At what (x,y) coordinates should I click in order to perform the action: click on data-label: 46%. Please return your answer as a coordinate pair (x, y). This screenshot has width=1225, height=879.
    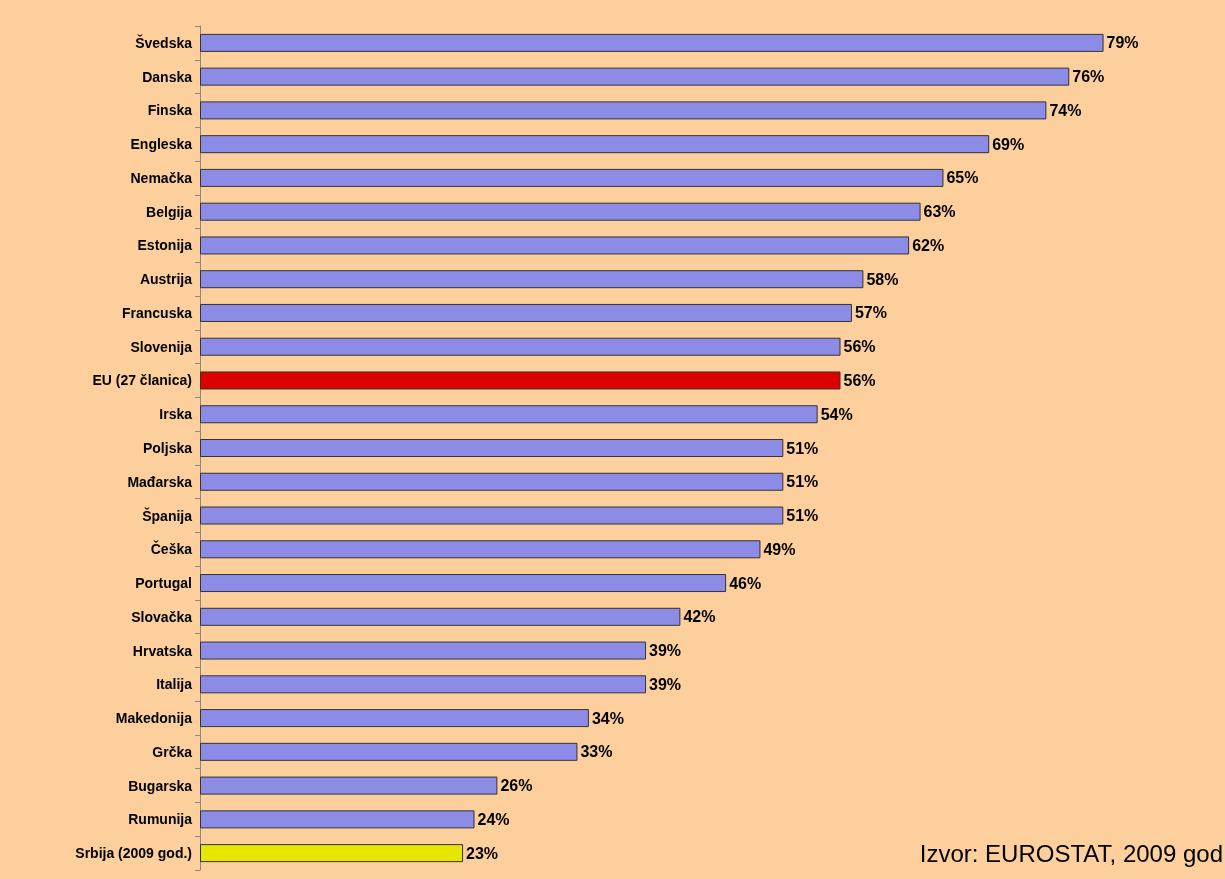
    Looking at the image, I should click on (745, 583).